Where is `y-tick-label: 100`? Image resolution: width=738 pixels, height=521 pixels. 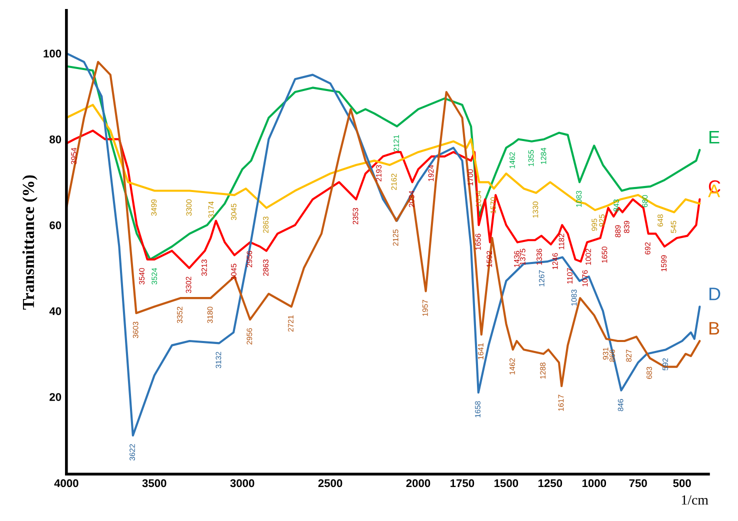 y-tick-label: 100 is located at coordinates (53, 54).